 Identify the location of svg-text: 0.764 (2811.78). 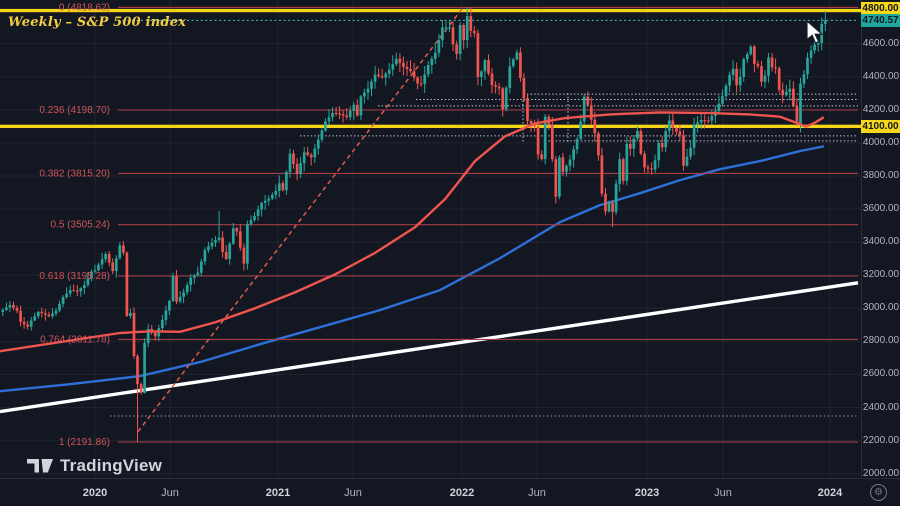
(75, 339).